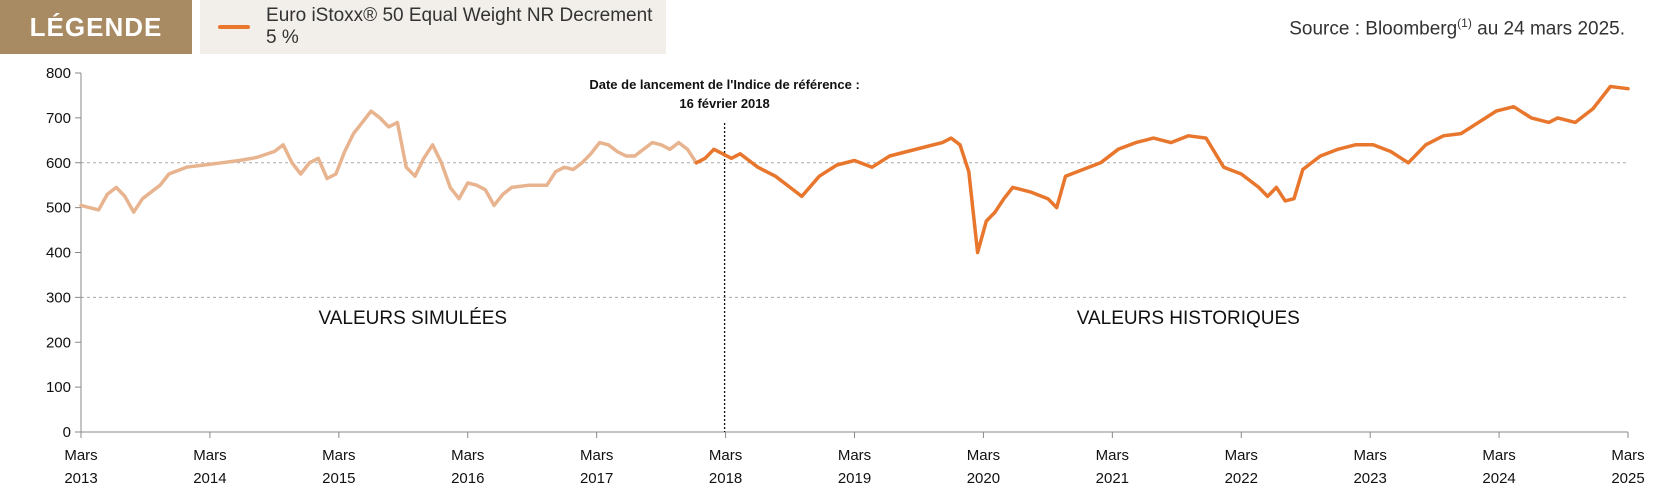 This screenshot has height=495, width=1665. I want to click on x-tick-year-12: 2025, so click(1627, 478).